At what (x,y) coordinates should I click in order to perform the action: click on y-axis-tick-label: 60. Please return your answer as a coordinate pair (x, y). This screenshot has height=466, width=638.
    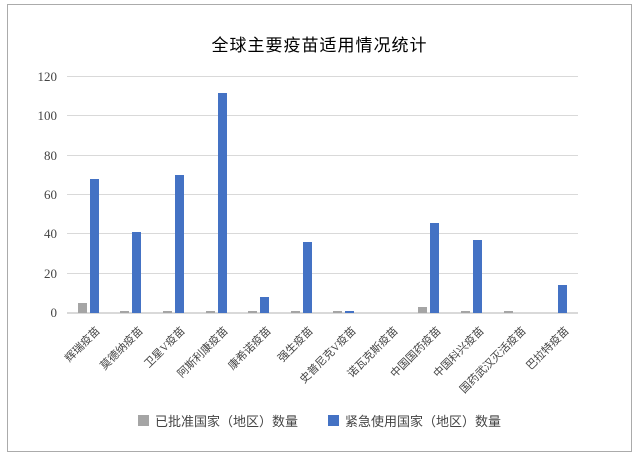
    Looking at the image, I should click on (50, 194).